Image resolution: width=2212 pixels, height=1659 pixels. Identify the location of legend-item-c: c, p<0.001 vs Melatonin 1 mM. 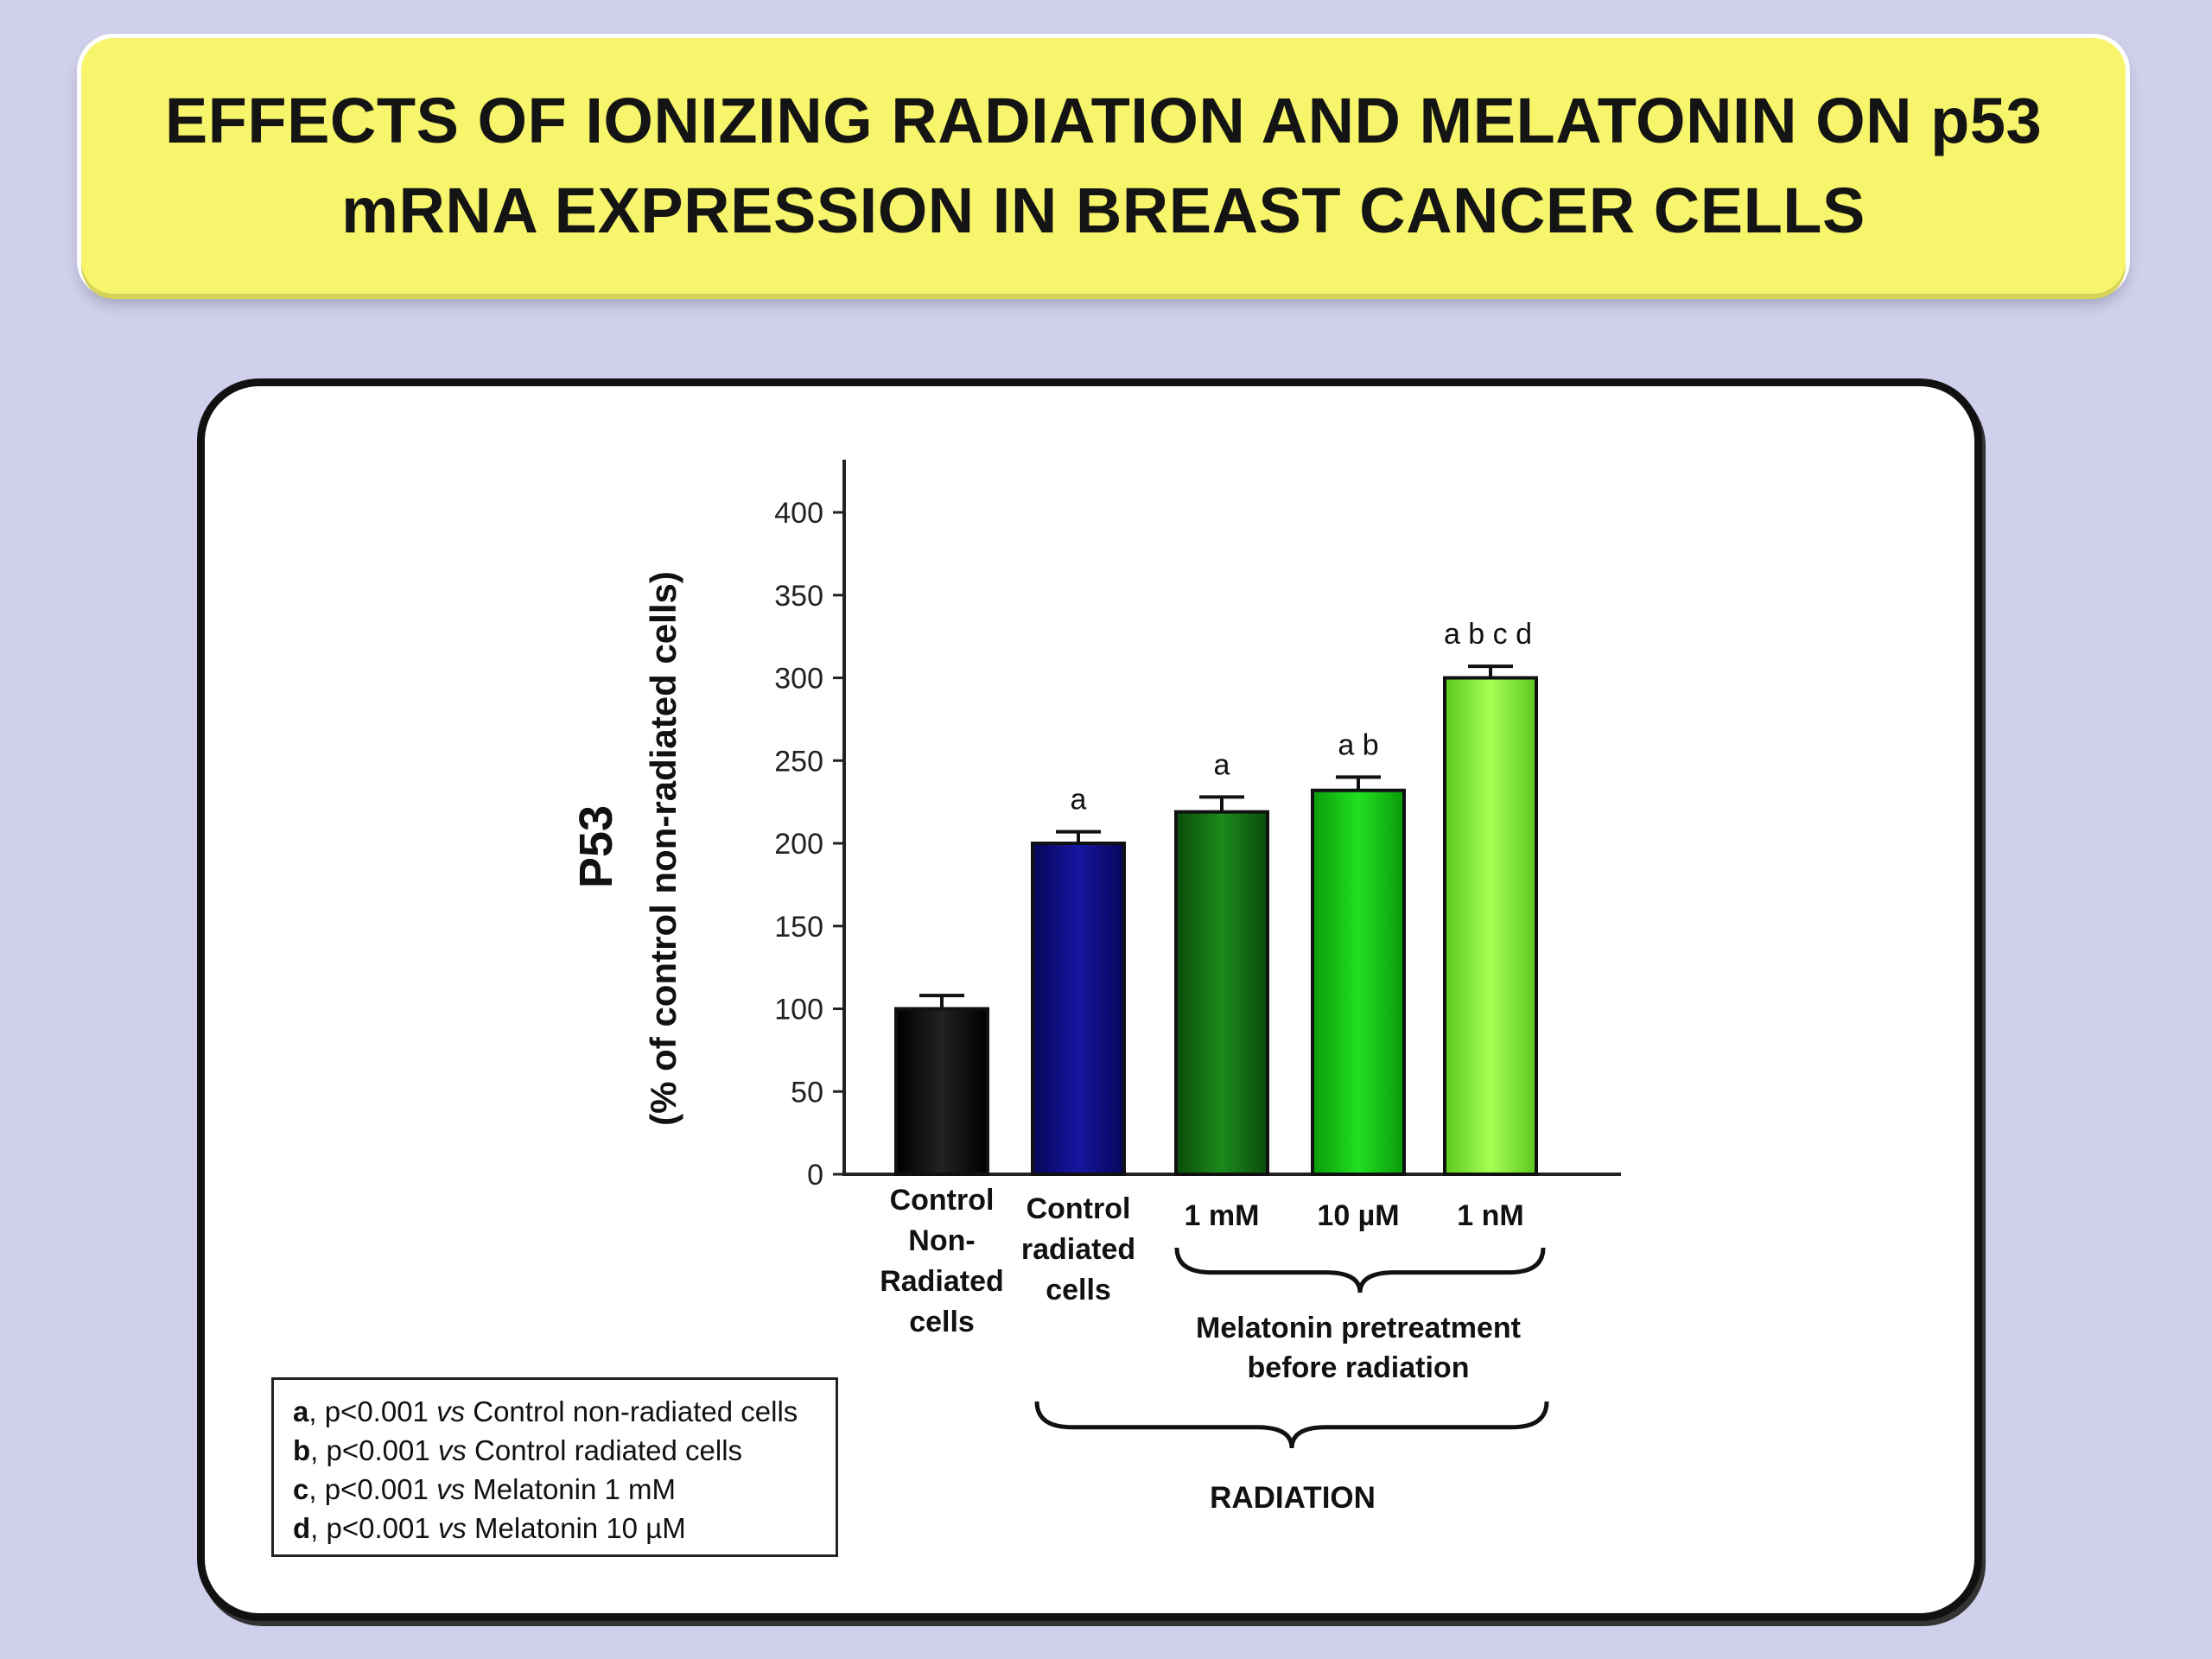
(485, 1489).